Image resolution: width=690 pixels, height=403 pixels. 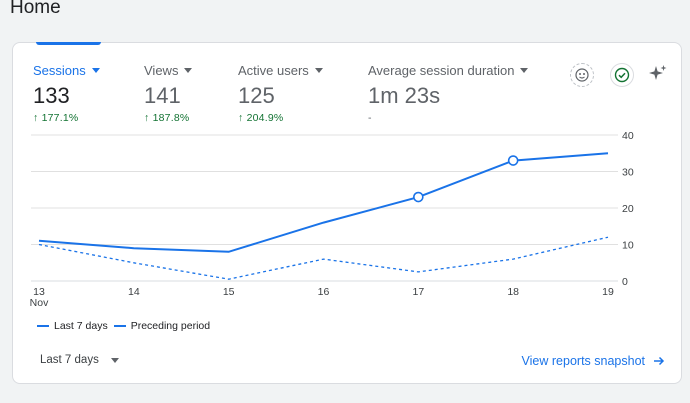 I want to click on metric-change: ↑ 187.8%, so click(x=167, y=118).